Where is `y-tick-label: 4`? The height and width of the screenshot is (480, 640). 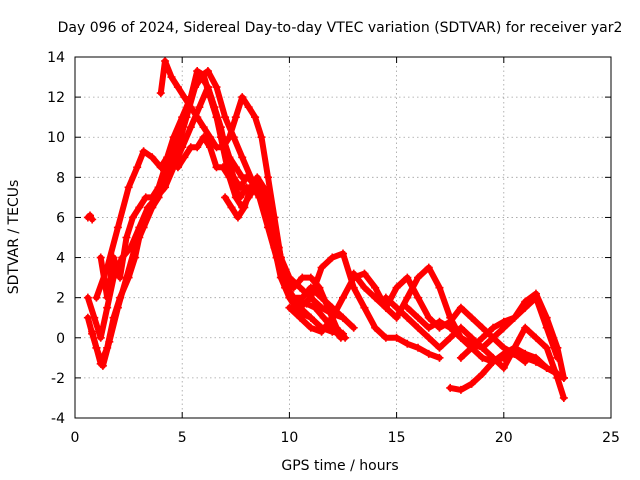 y-tick-label: 4 is located at coordinates (60, 259).